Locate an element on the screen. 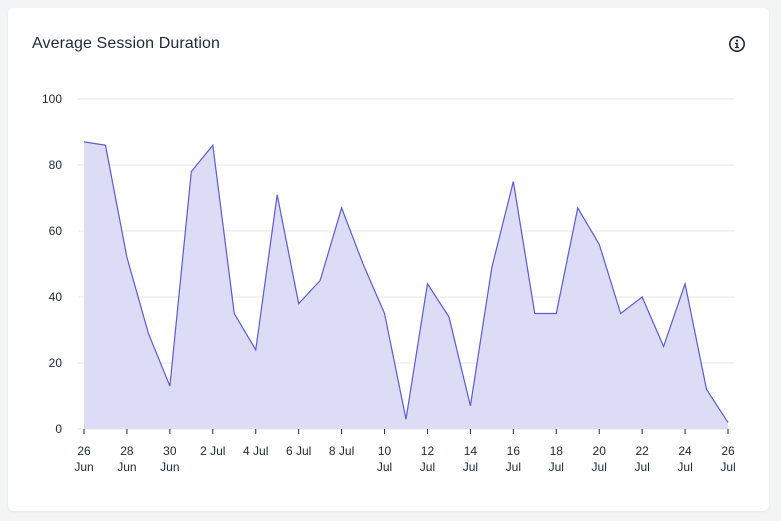 The image size is (781, 521). x-tick-label: 2 Jul is located at coordinates (212, 451).